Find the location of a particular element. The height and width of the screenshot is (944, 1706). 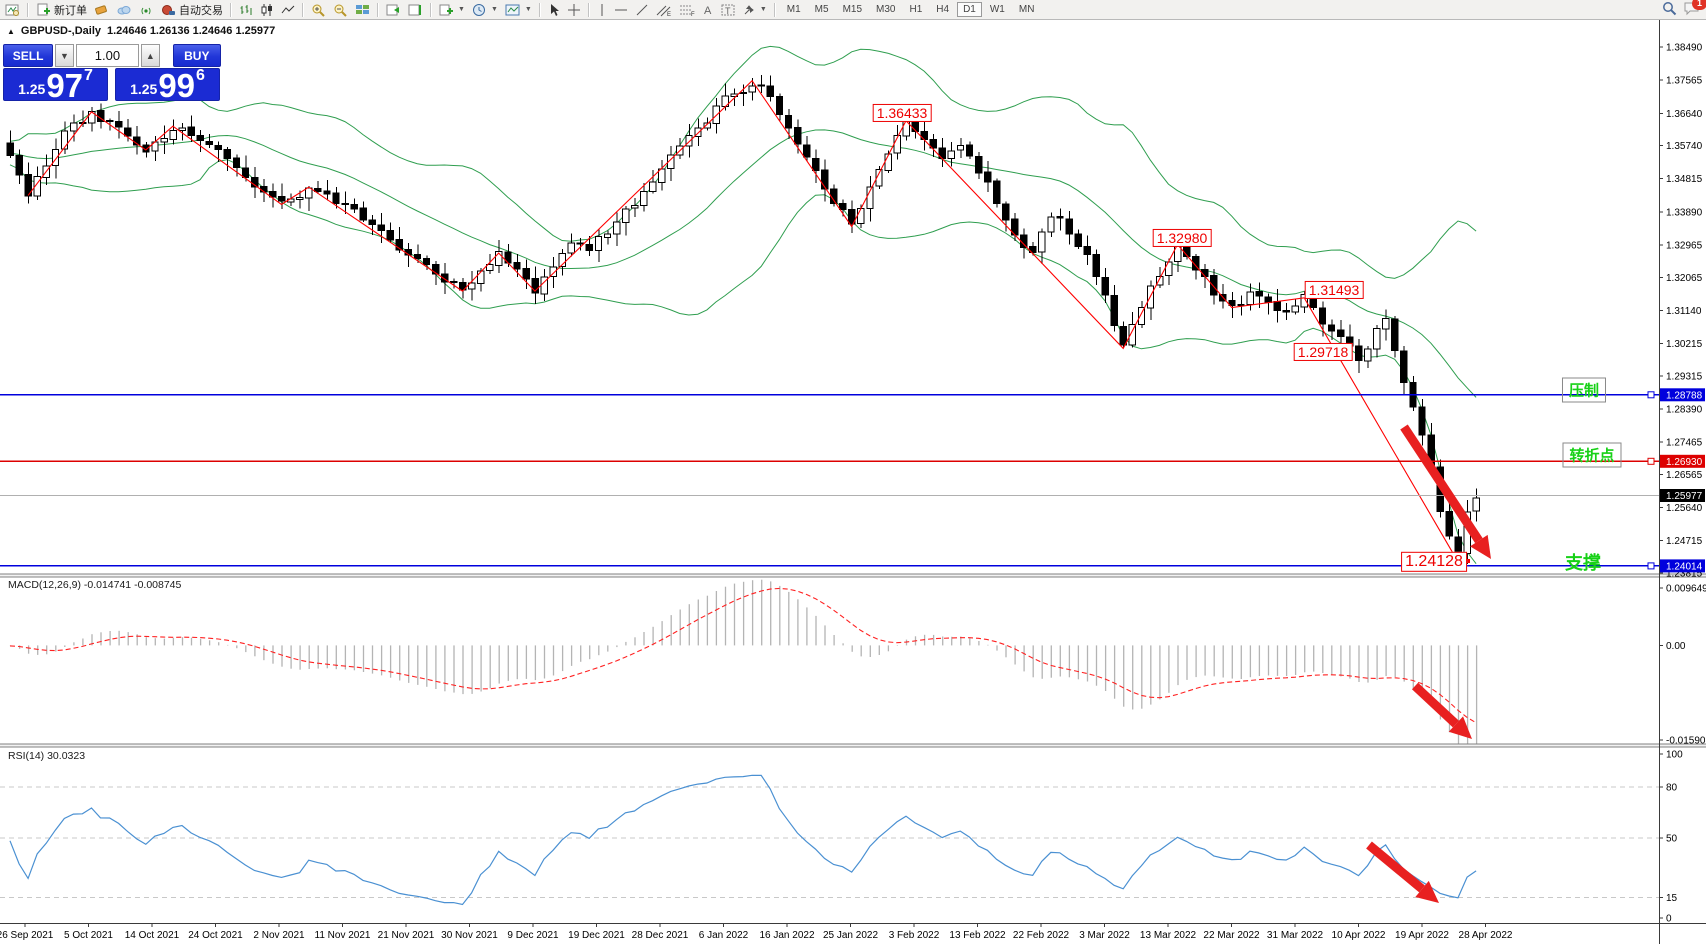

timeframe-h4-button: H4 is located at coordinates (943, 9).